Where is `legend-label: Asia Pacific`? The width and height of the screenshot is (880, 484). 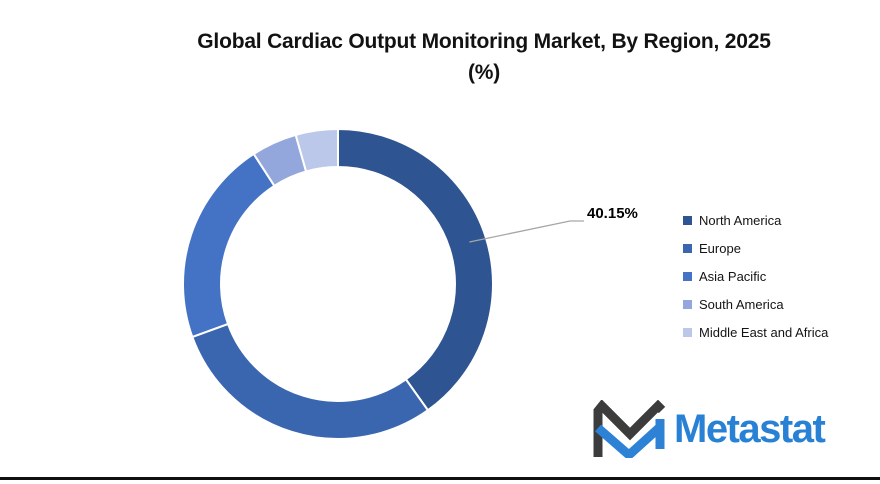 legend-label: Asia Pacific is located at coordinates (733, 276).